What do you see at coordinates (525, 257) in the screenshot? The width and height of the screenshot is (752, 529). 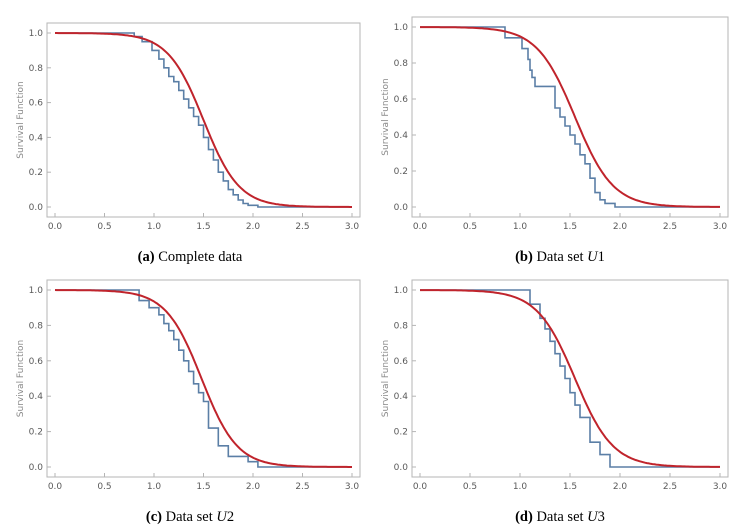 I see `caption-tag: (b)` at bounding box center [525, 257].